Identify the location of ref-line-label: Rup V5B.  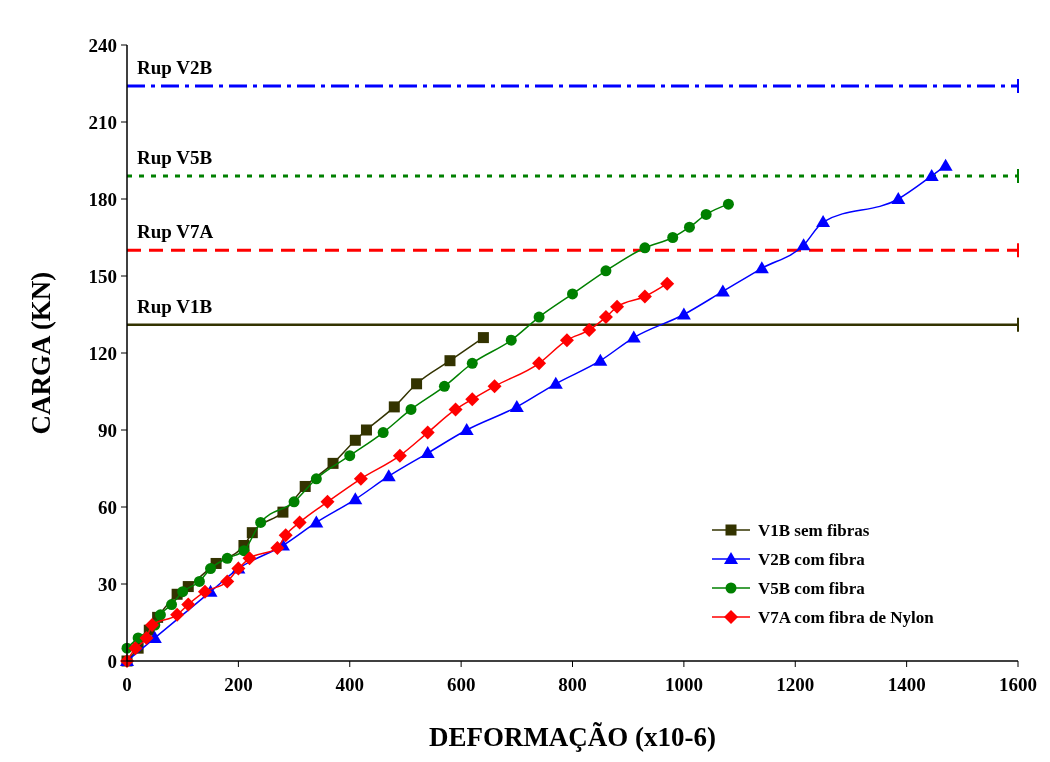
(175, 157).